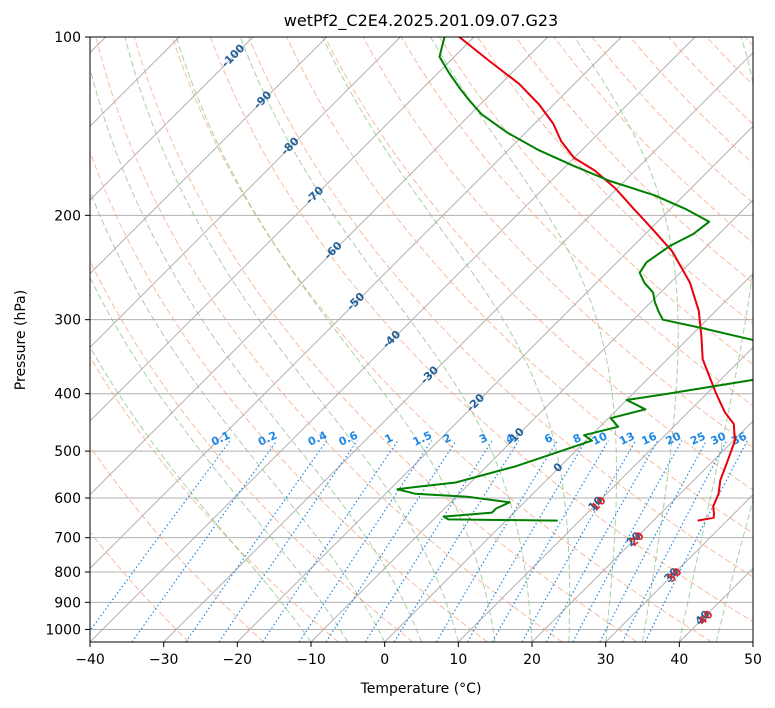  I want to click on x-tick-label: 0, so click(384, 660).